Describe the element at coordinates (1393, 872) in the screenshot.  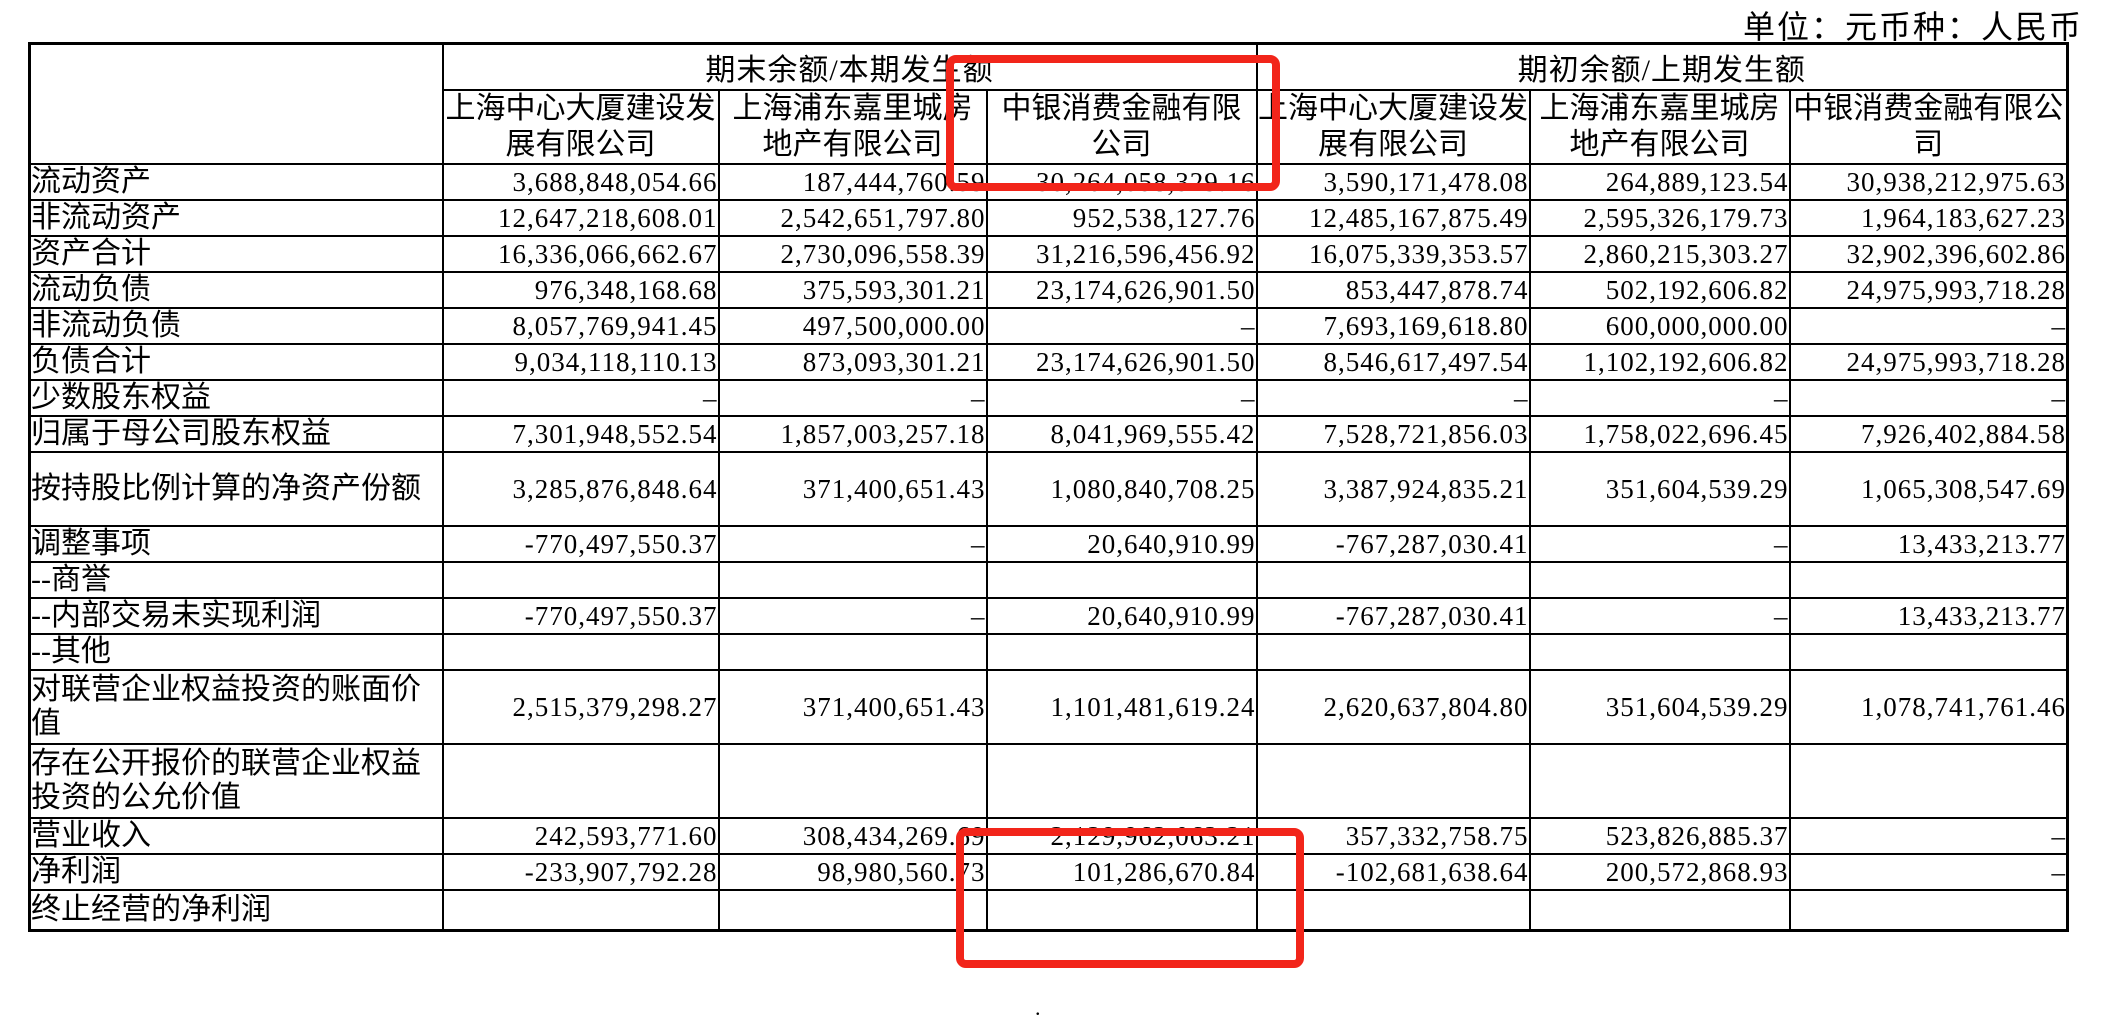
I see `value-cell: -102,681,638.64` at that location.